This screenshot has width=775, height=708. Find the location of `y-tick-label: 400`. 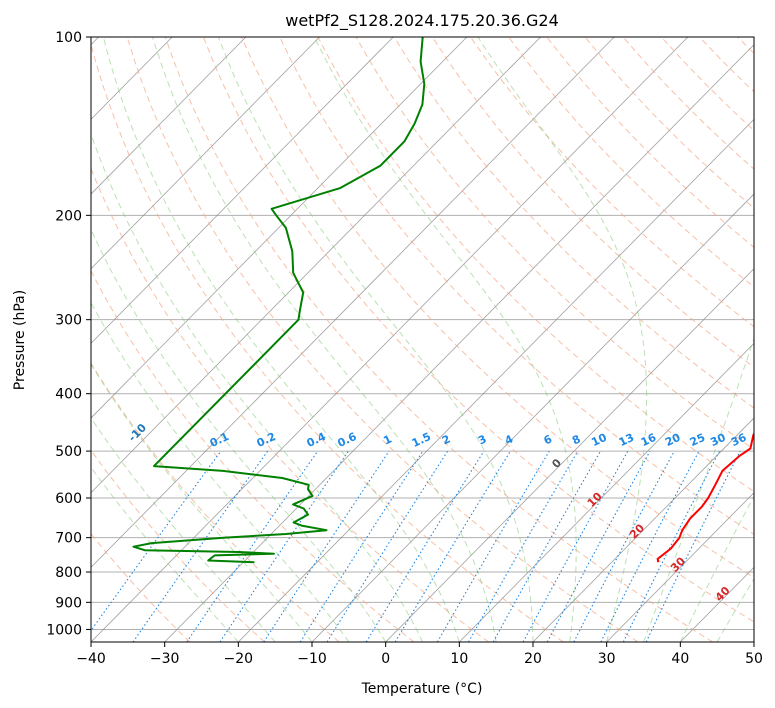

y-tick-label: 400 is located at coordinates (68, 395).